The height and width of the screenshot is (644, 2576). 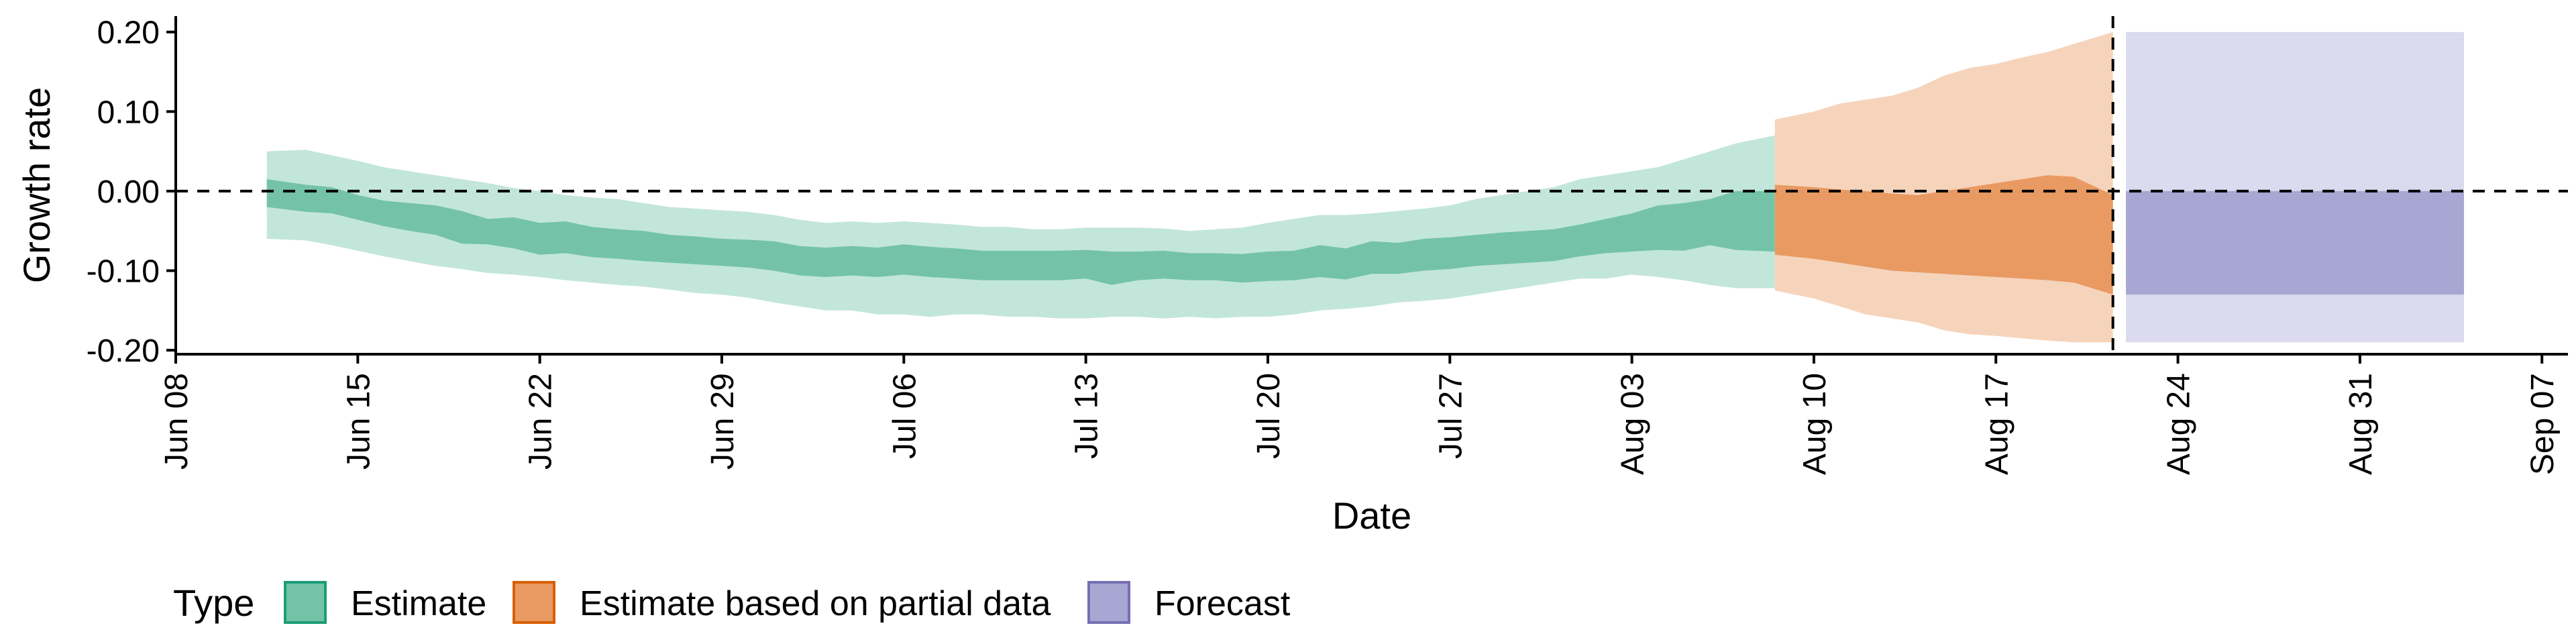 What do you see at coordinates (1450, 416) in the screenshot?
I see `x-tick-label: Jul 27` at bounding box center [1450, 416].